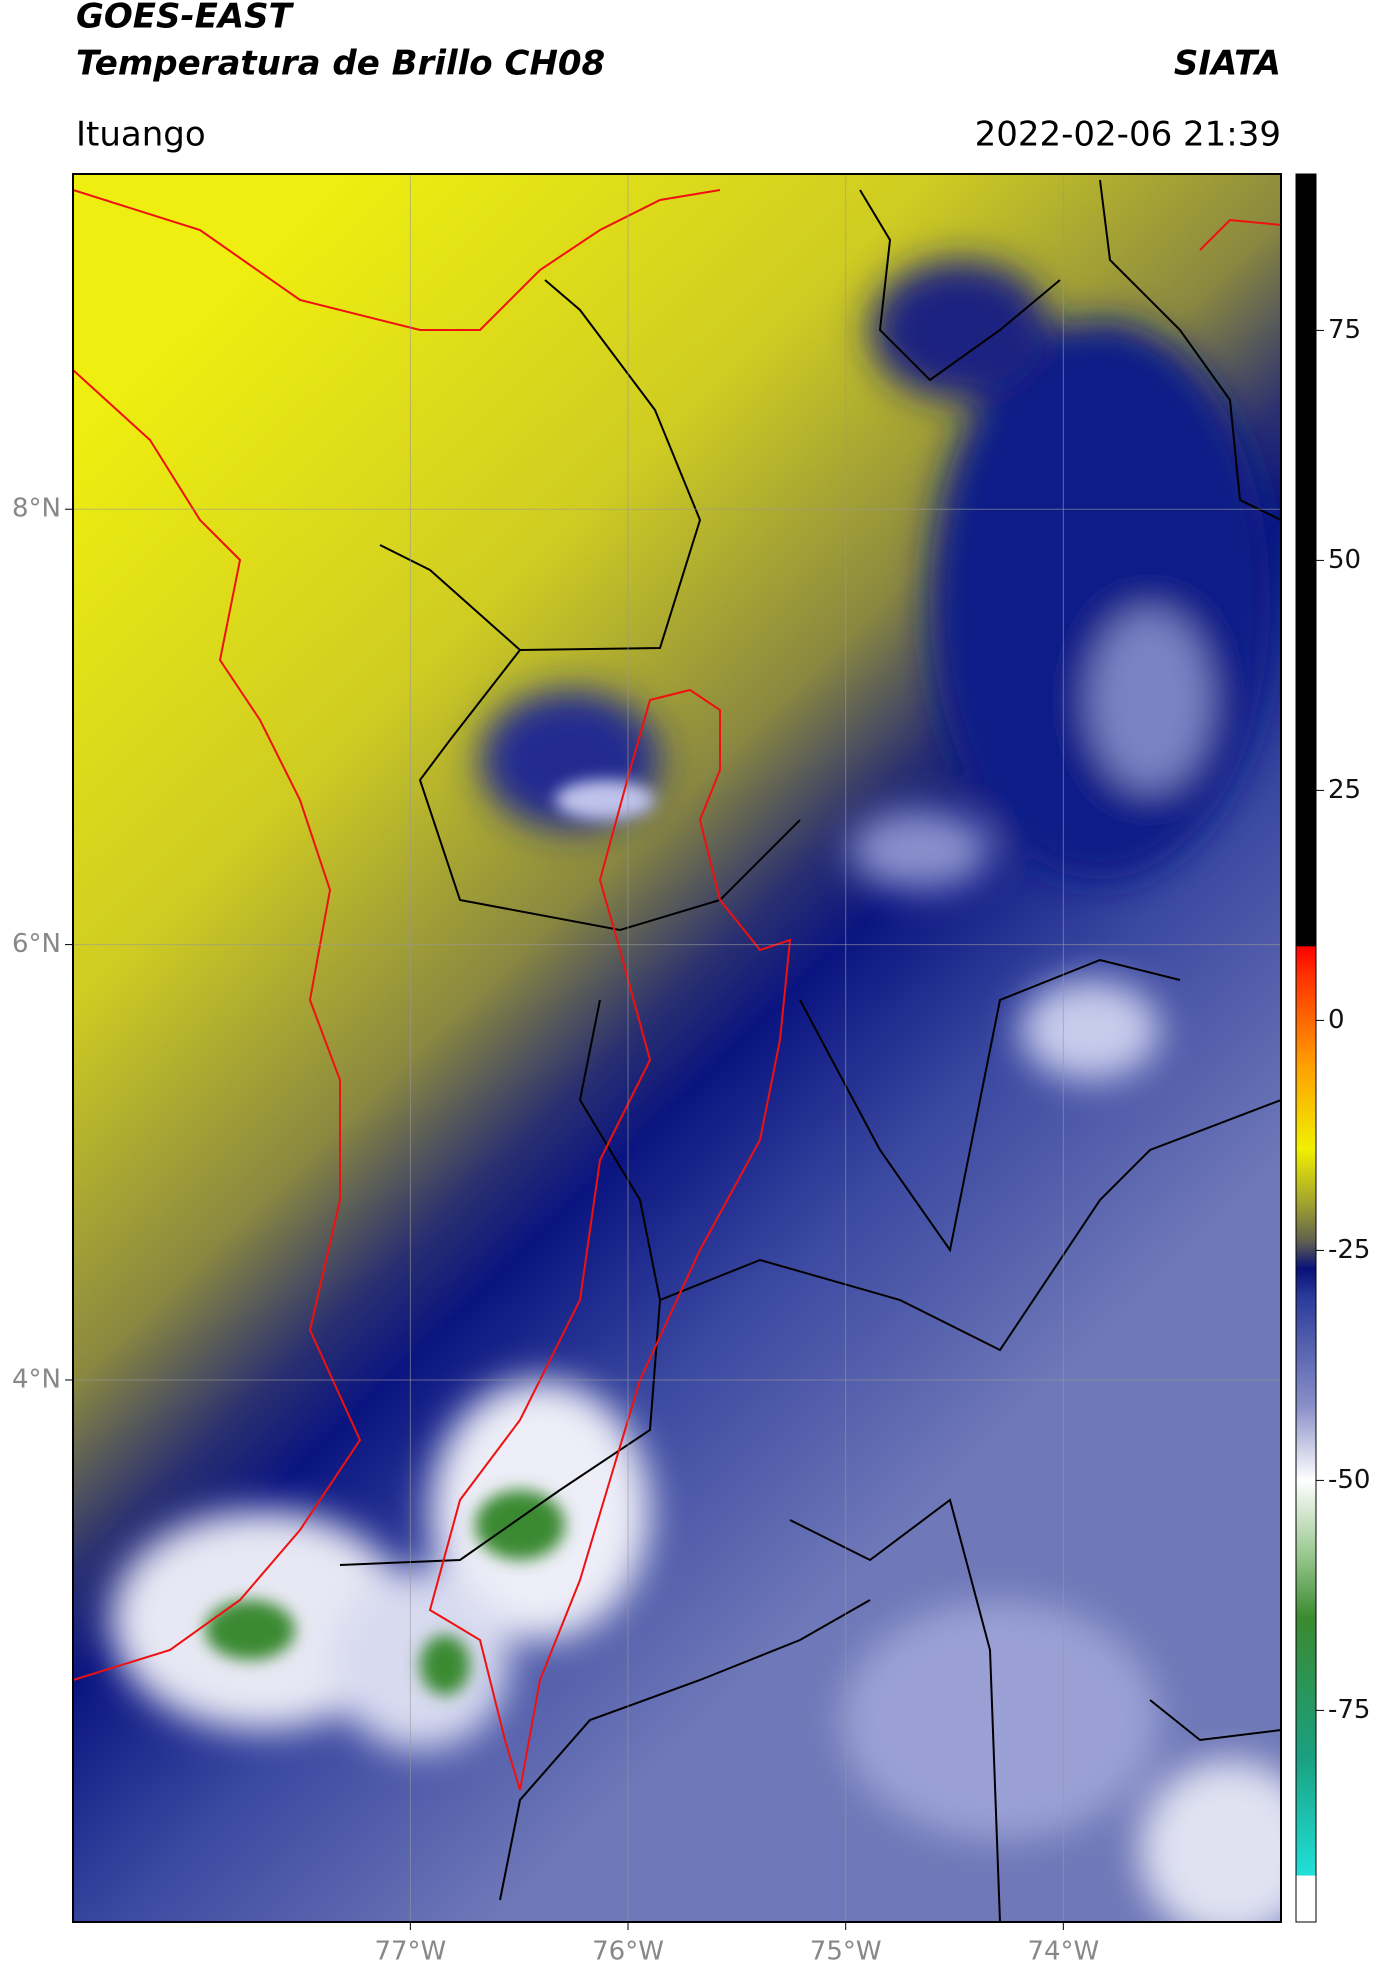  What do you see at coordinates (1336, 1020) in the screenshot?
I see `colorbar-tick-label: 0` at bounding box center [1336, 1020].